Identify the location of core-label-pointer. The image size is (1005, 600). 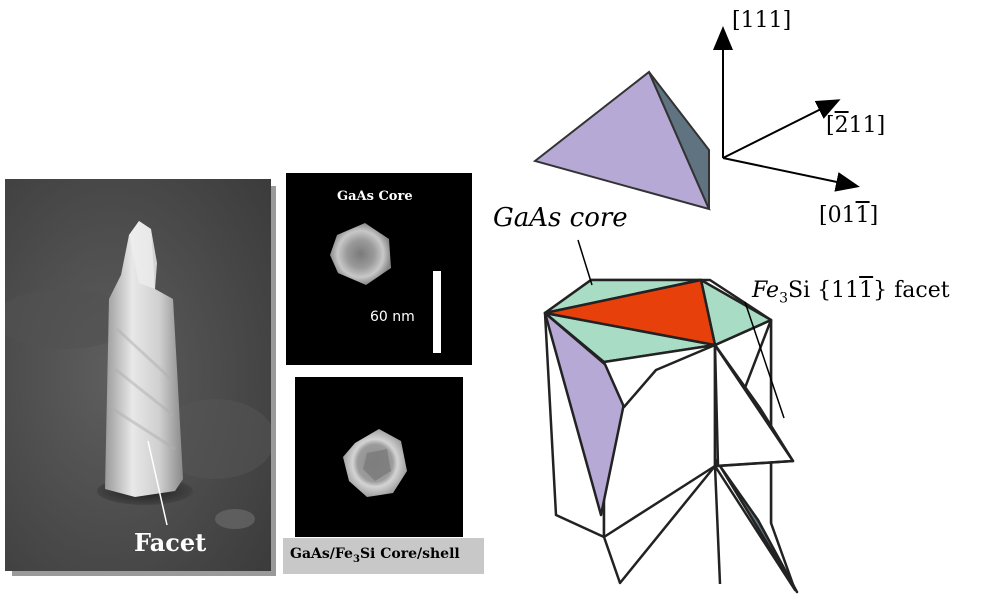
(585, 262).